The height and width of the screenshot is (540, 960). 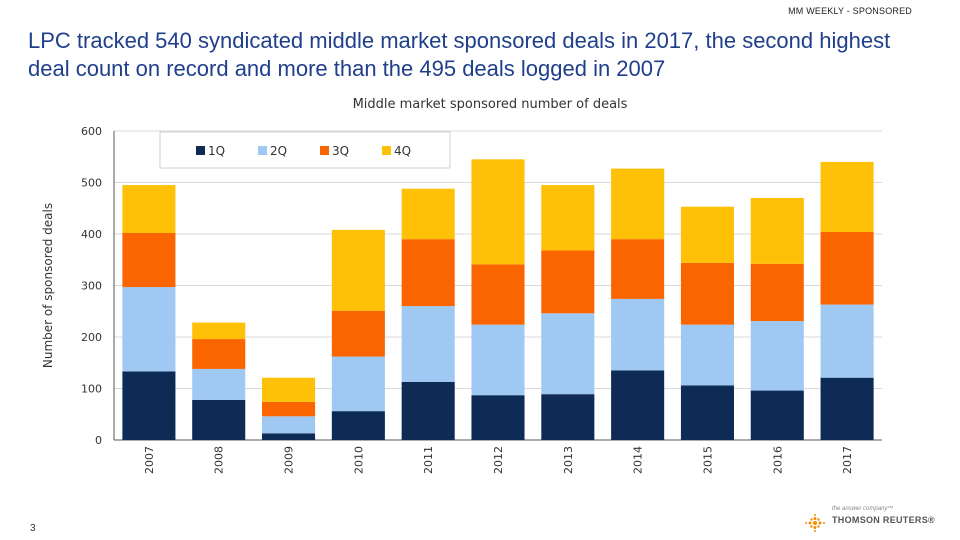 What do you see at coordinates (91, 131) in the screenshot?
I see `y-tick-label: 600` at bounding box center [91, 131].